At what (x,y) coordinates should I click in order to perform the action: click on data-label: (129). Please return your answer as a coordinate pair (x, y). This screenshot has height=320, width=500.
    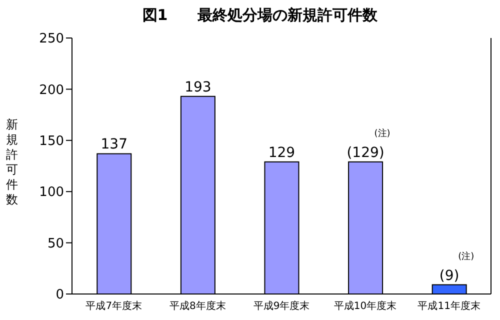
    Looking at the image, I should click on (365, 152).